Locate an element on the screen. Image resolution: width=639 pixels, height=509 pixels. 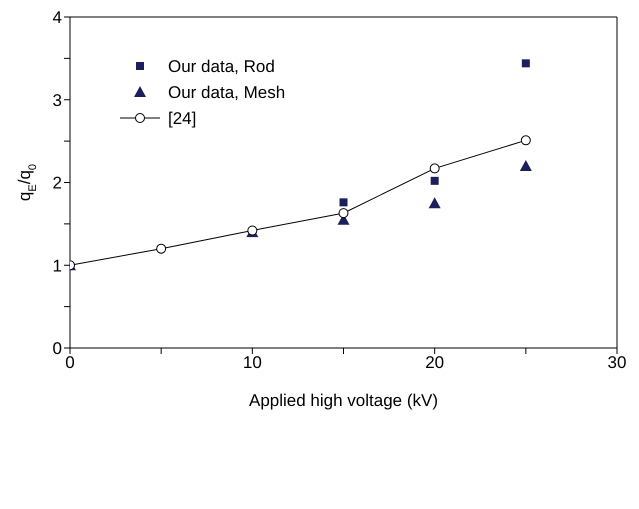
x-tick-label: 10 is located at coordinates (252, 362).